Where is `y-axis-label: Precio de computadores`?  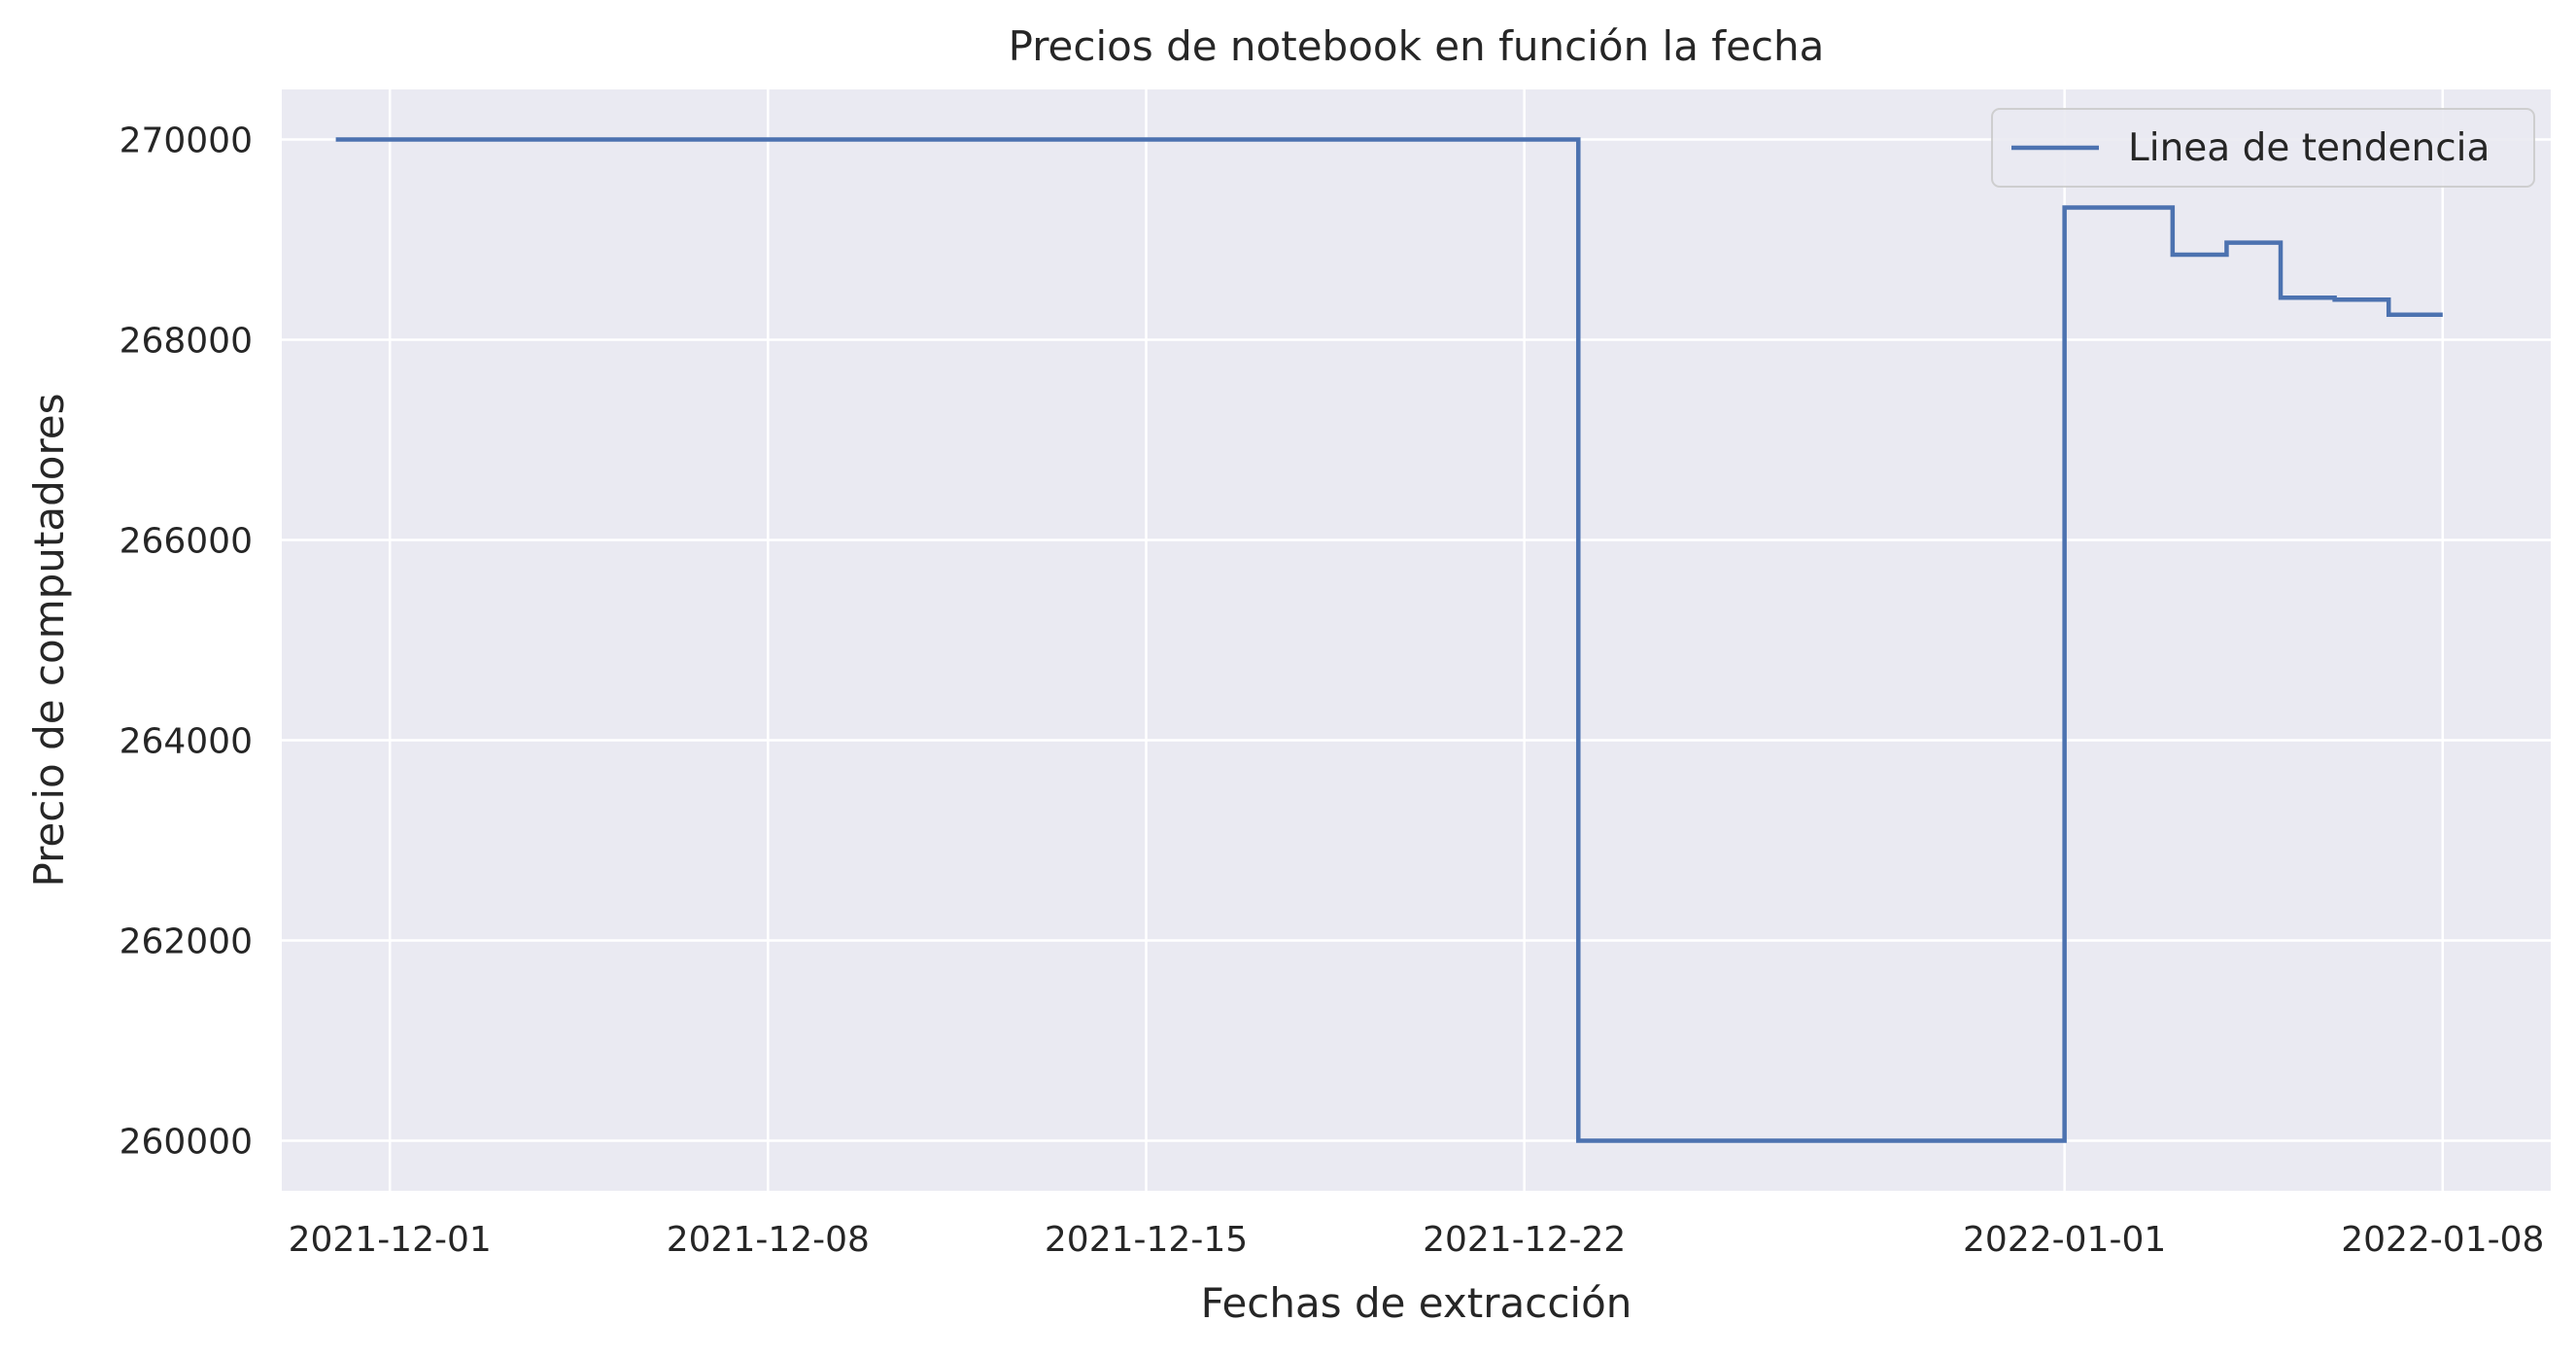
y-axis-label: Precio de computadores is located at coordinates (49, 640).